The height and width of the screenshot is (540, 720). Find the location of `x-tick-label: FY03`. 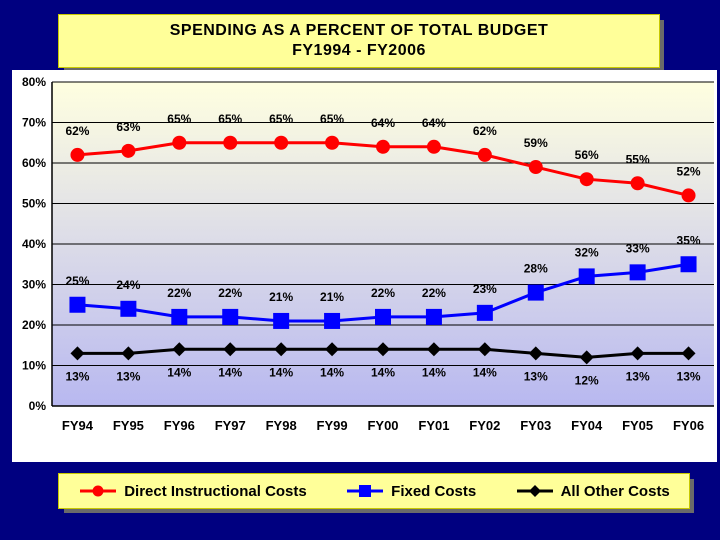

x-tick-label: FY03 is located at coordinates (535, 425).